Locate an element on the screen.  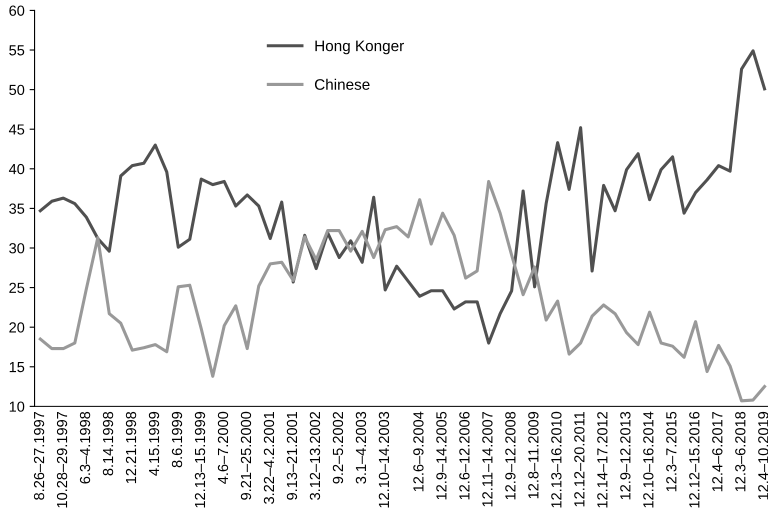
x-tick-label: 3.22–4.2.2001 is located at coordinates (269, 458).